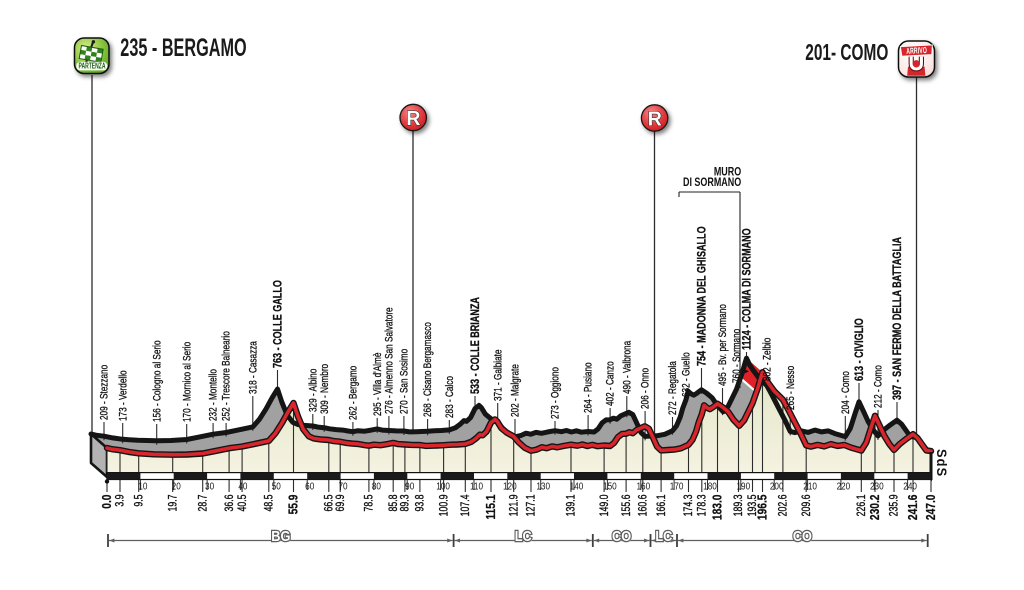 Image resolution: width=1024 pixels, height=590 pixels. What do you see at coordinates (810, 485) in the screenshot?
I see `svg-text: 210` at bounding box center [810, 485].